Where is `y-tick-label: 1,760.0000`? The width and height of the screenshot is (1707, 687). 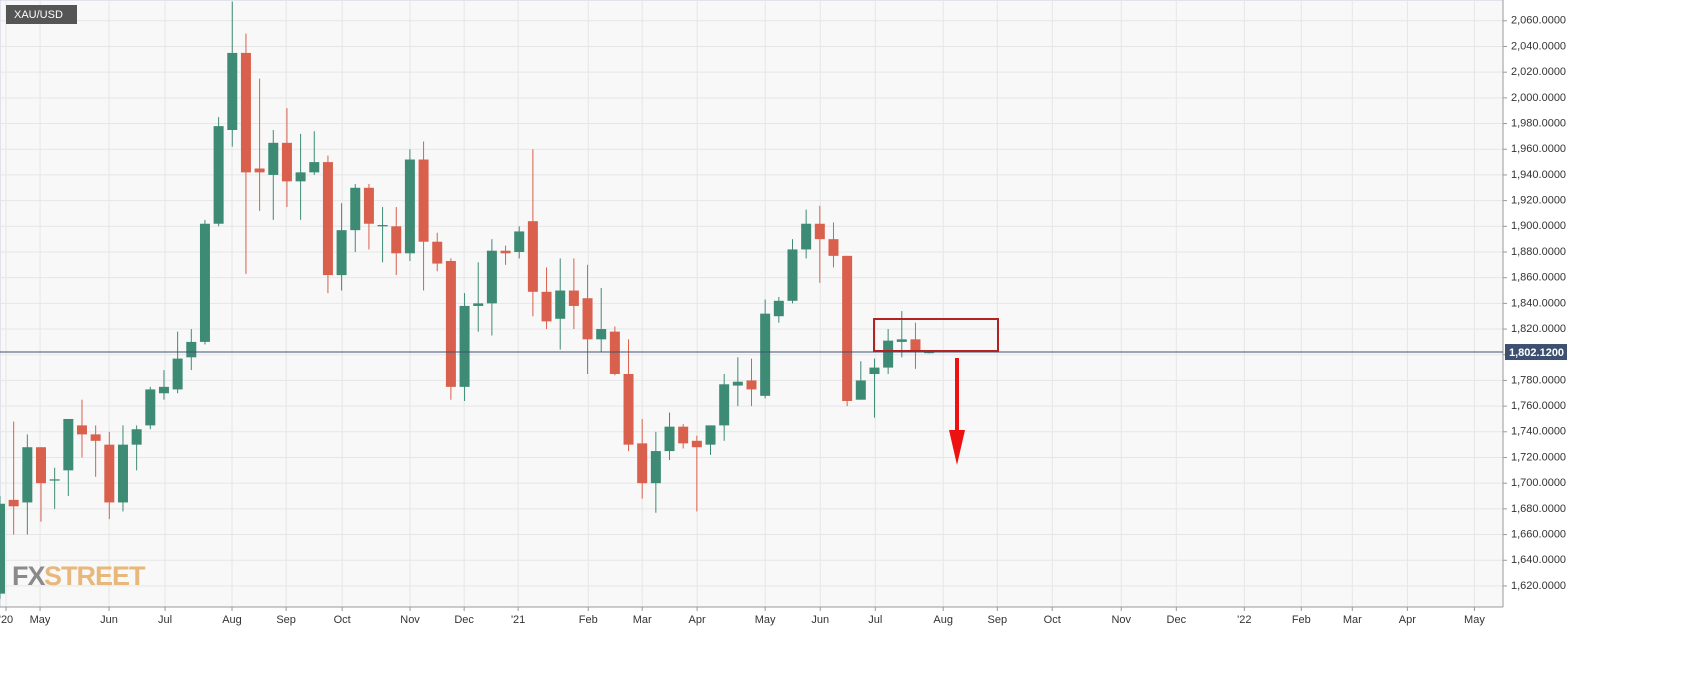 y-tick-label: 1,760.0000 is located at coordinates (1538, 406).